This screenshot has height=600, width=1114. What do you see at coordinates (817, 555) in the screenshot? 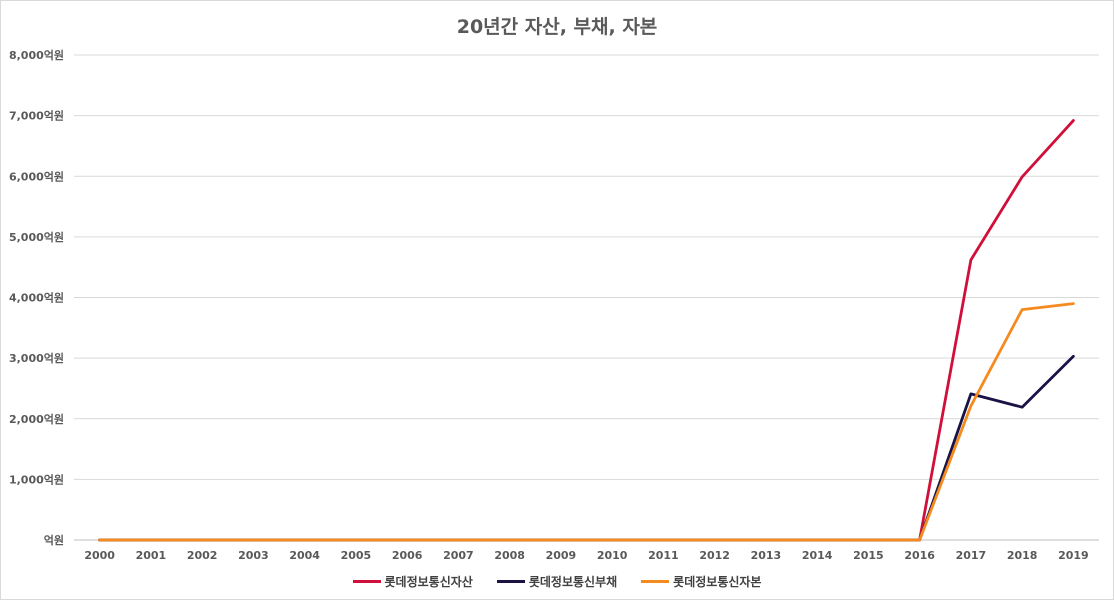
I see `x-tick-label: 2014` at bounding box center [817, 555].